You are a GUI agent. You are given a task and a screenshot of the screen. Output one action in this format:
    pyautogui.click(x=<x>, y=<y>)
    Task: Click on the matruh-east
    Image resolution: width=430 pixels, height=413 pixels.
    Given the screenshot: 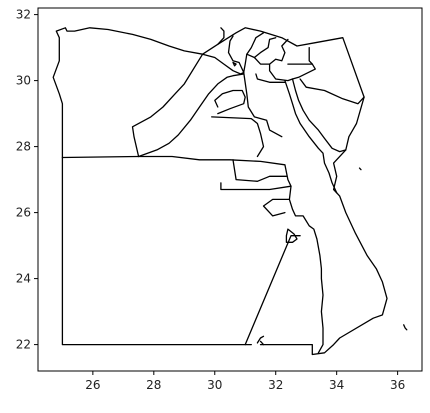 What is the action you would take?
    pyautogui.click(x=167, y=105)
    